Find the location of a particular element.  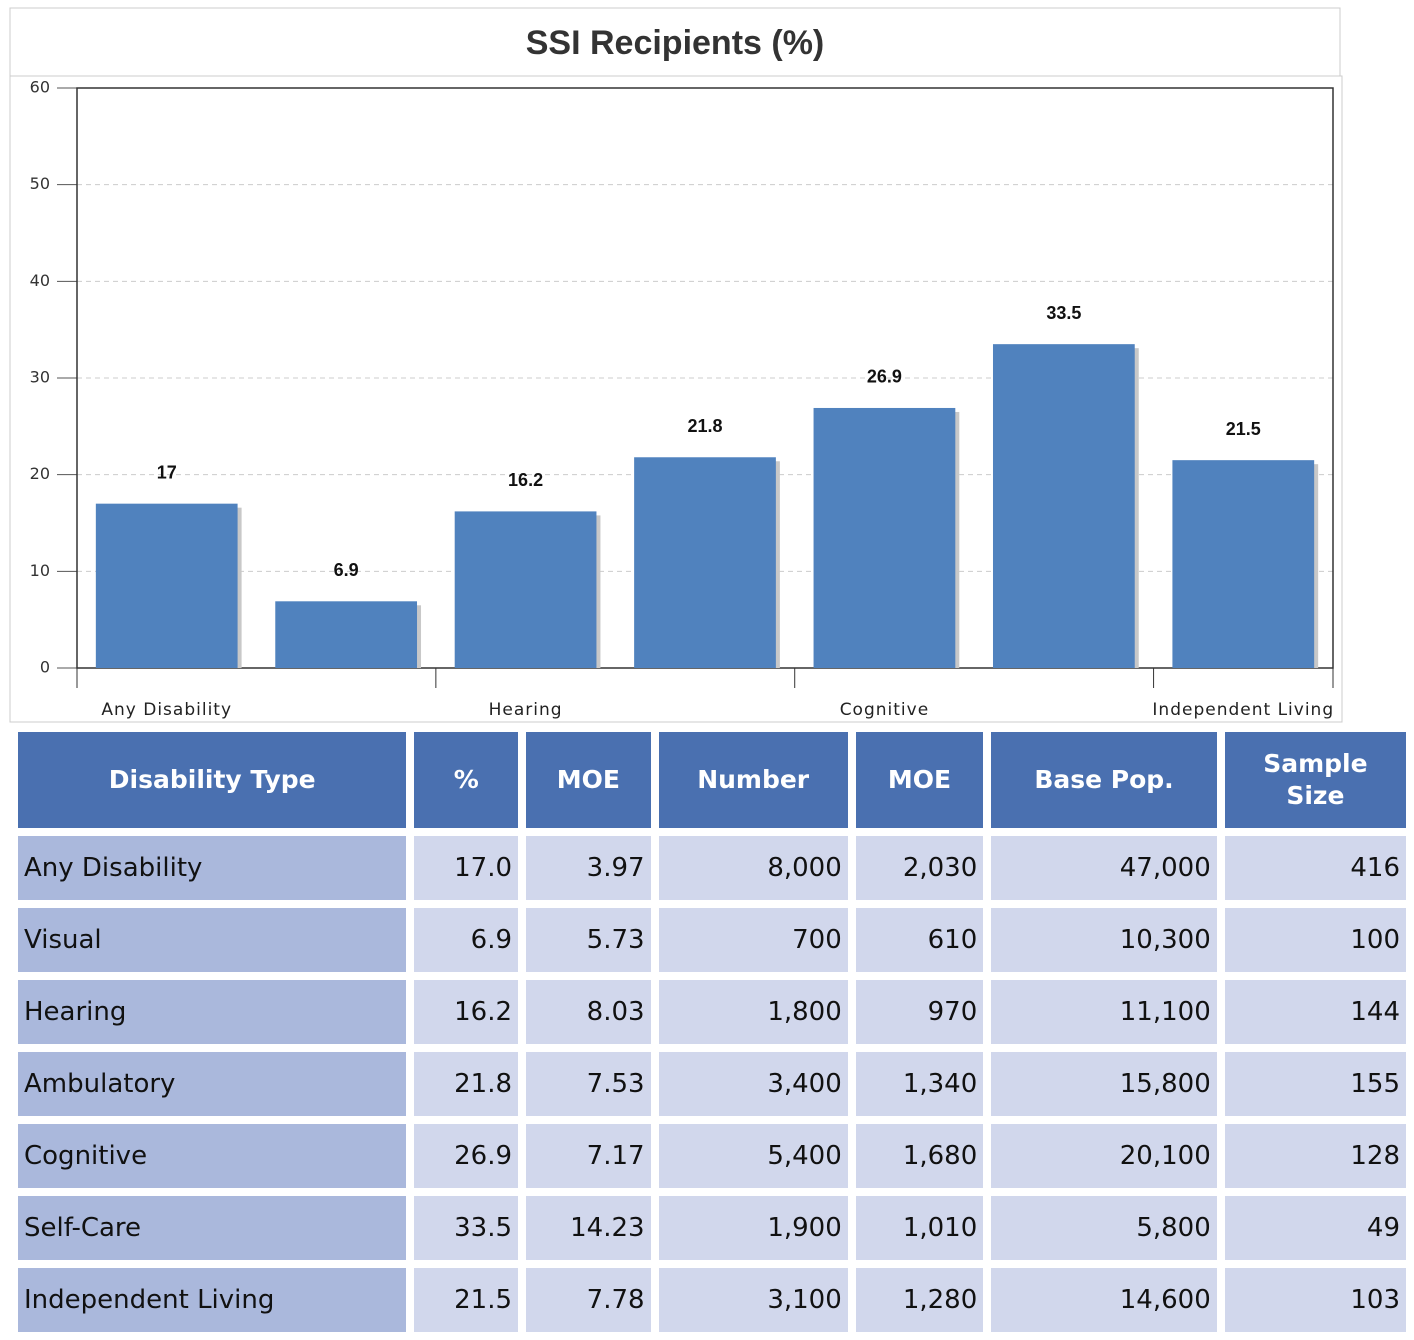

table-row: Hearing 16.2 8.03 1,800 970 11,100 144 is located at coordinates (712, 1012).